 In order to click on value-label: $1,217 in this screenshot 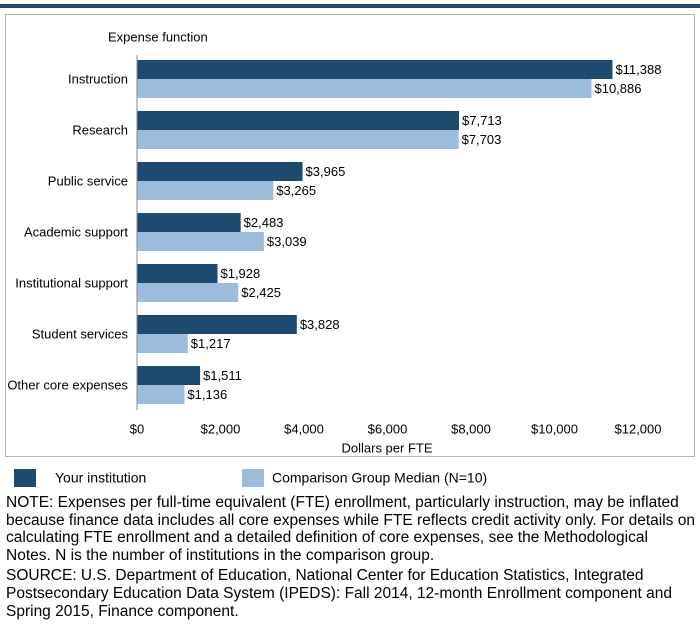, I will do `click(211, 343)`.